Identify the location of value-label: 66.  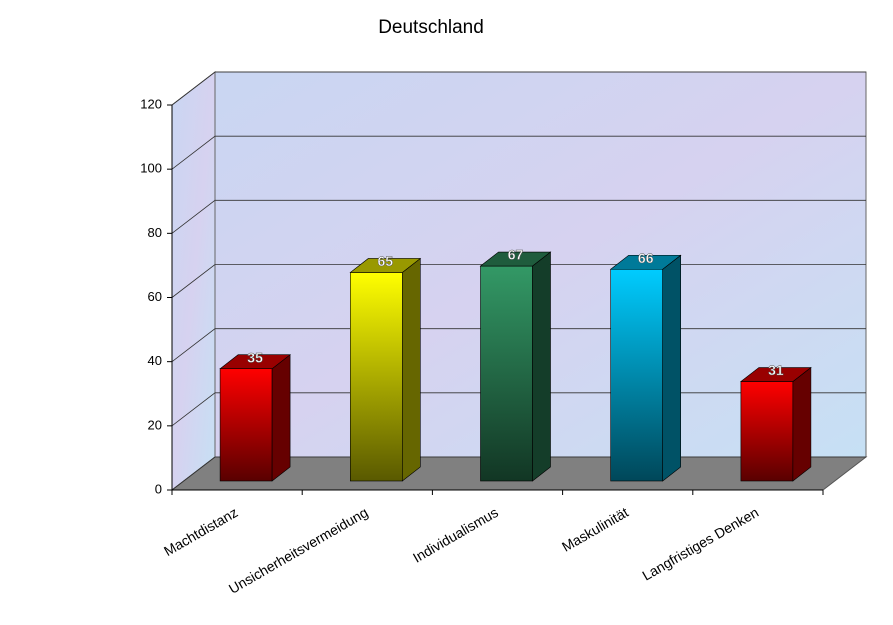
(646, 258).